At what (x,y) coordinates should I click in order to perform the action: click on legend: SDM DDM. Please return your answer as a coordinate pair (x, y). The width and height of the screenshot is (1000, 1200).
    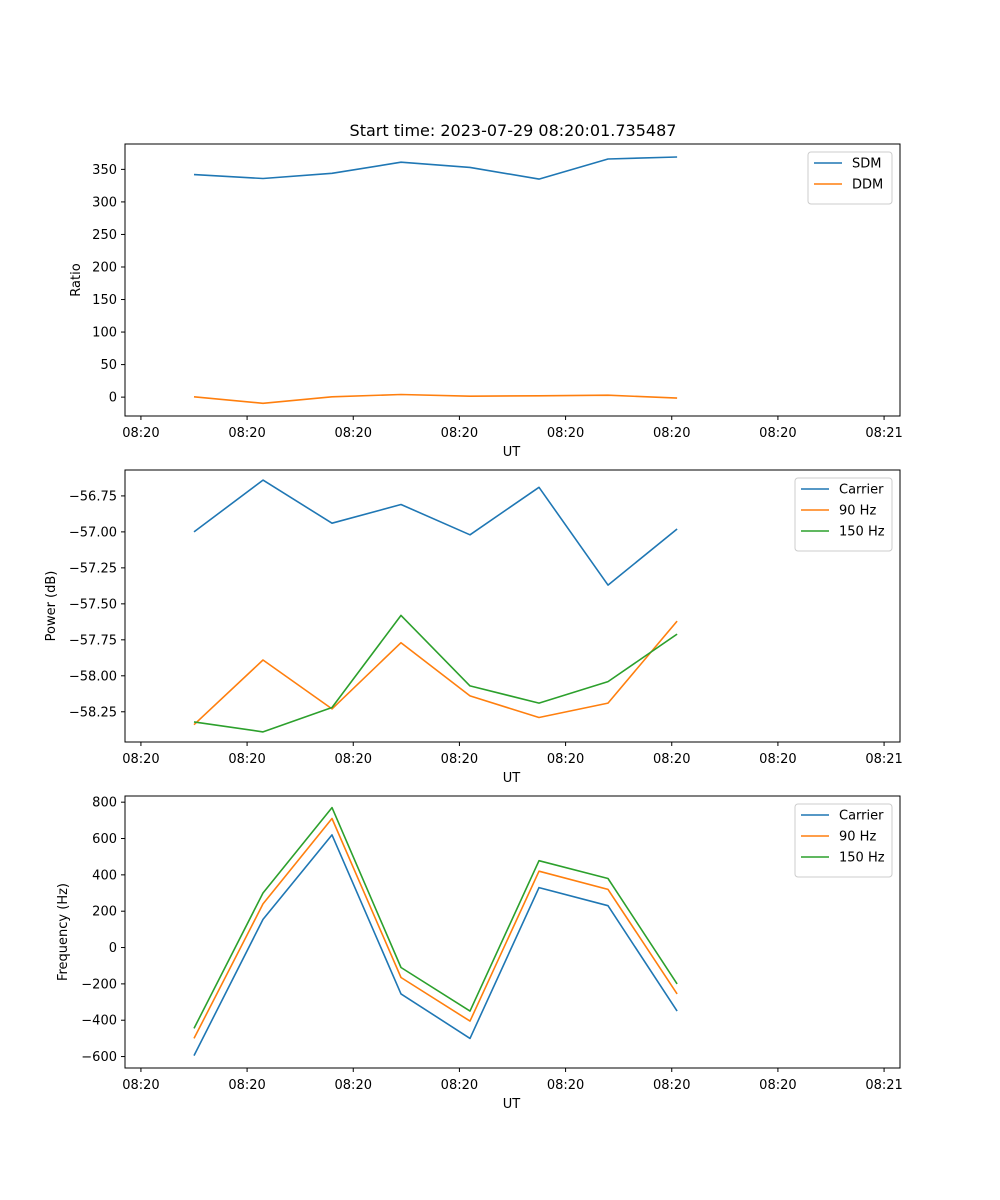
    Looking at the image, I should click on (850, 178).